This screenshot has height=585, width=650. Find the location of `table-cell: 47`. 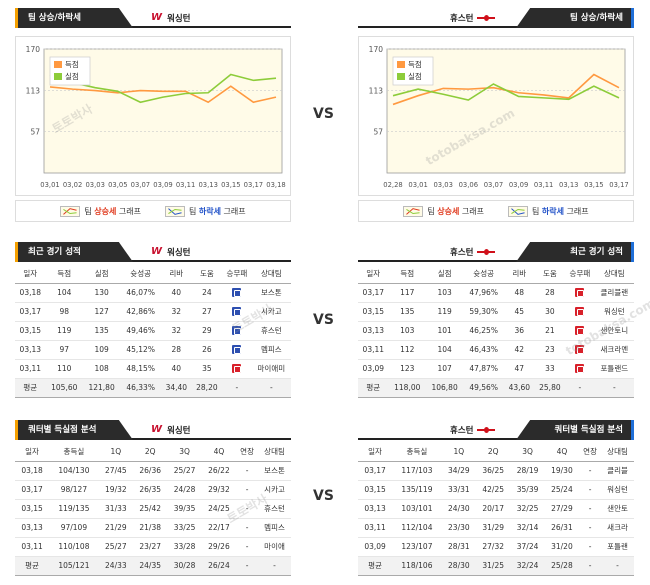

table-cell: 47 is located at coordinates (519, 369).